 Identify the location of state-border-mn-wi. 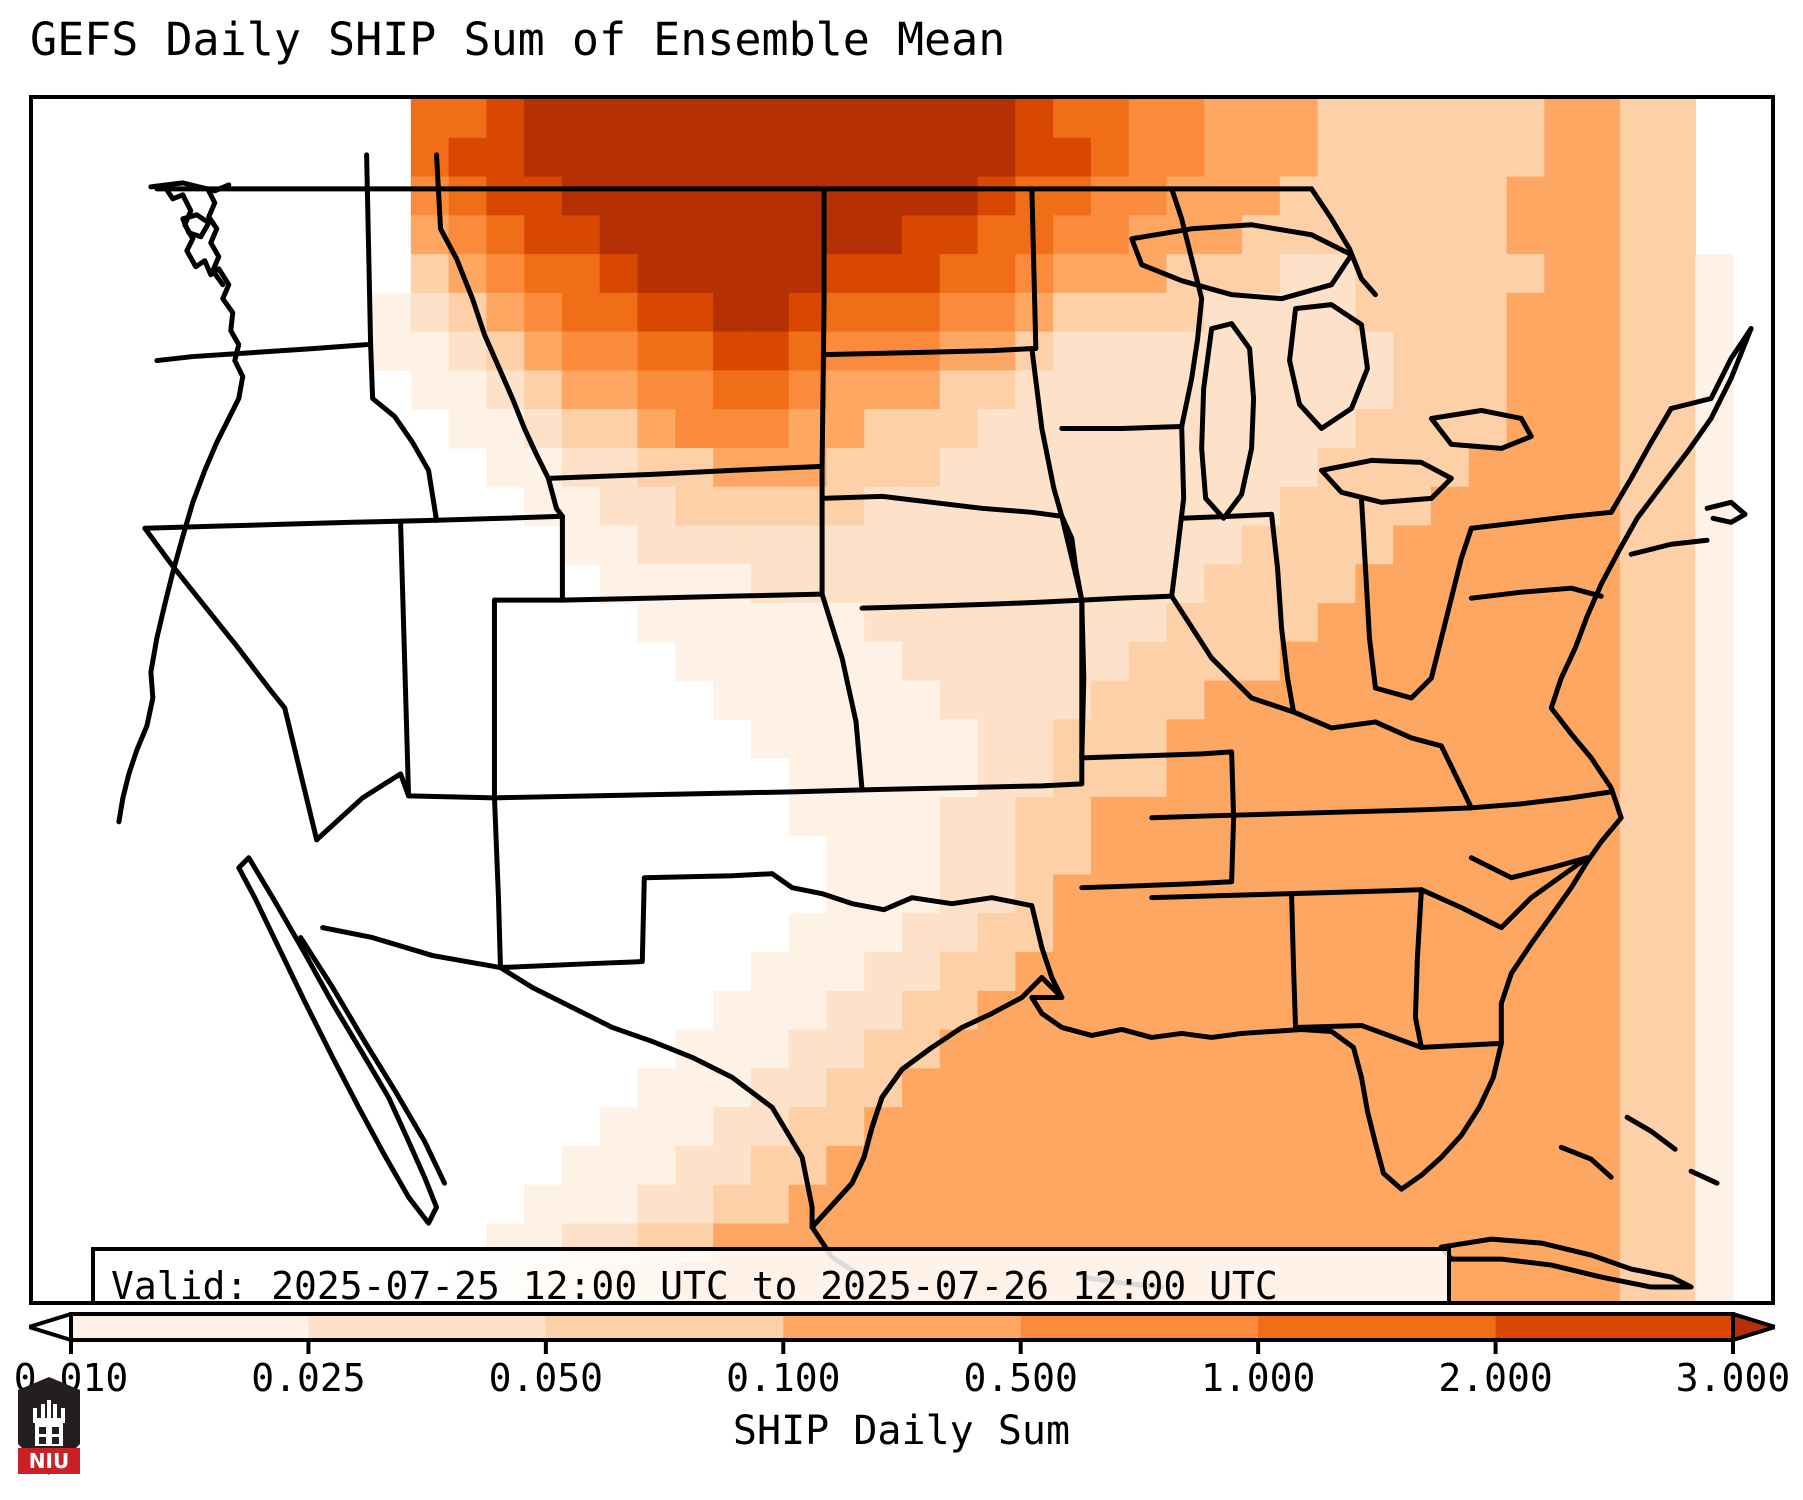
(1187, 307).